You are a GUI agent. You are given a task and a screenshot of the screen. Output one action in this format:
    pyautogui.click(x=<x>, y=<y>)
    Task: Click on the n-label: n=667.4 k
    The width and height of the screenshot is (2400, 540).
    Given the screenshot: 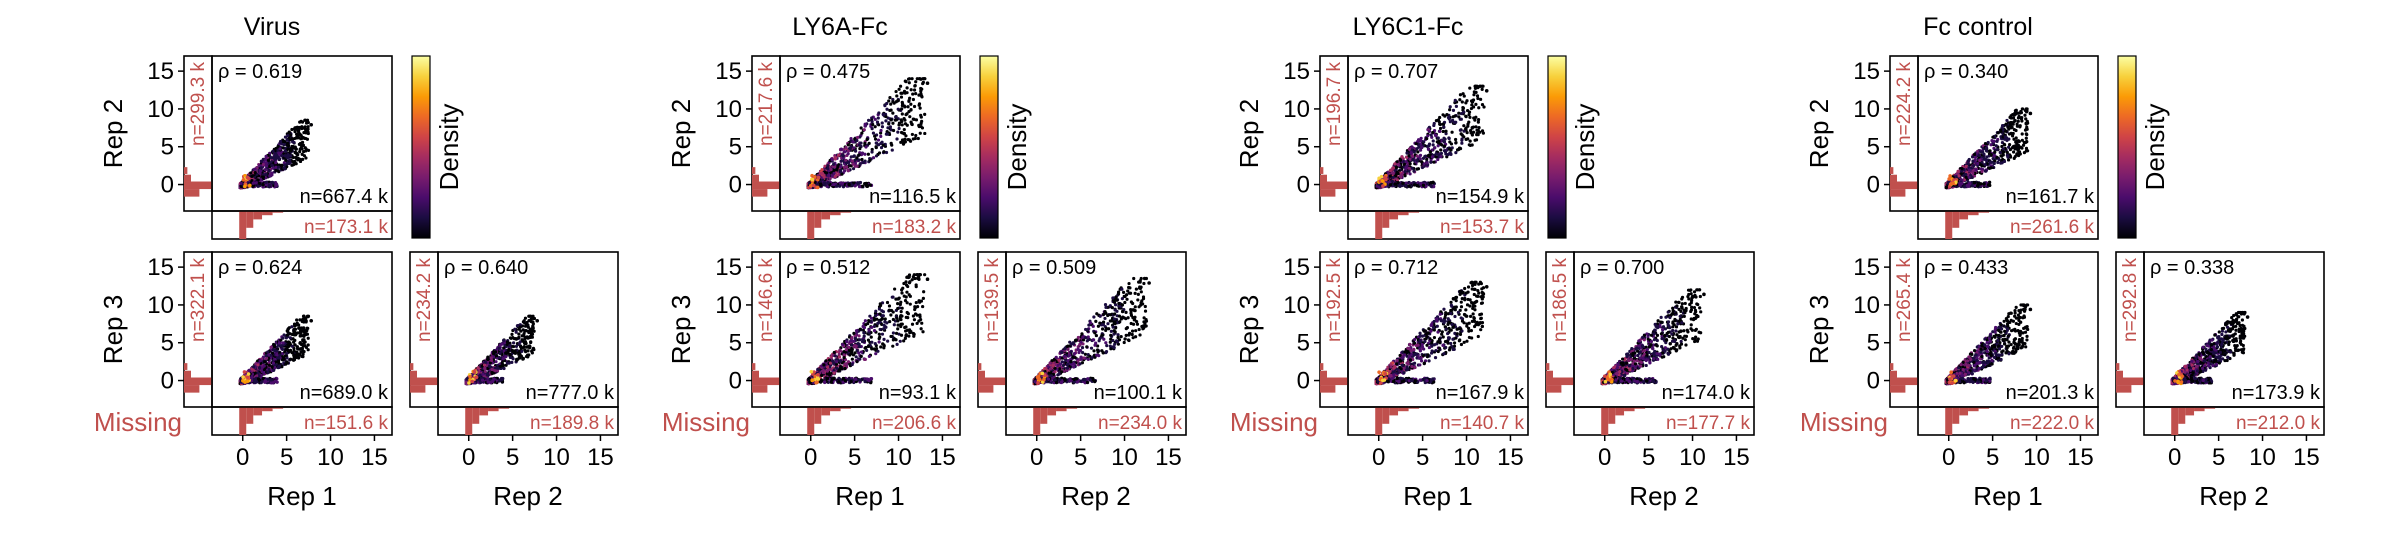 What is the action you would take?
    pyautogui.click(x=344, y=197)
    